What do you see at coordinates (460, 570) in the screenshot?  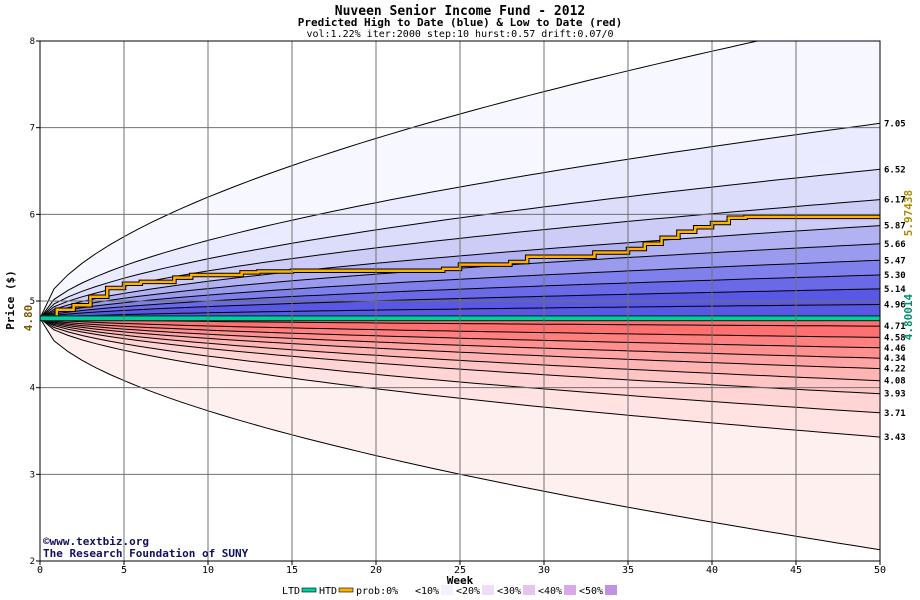 I see `x-tick-label: 25` at bounding box center [460, 570].